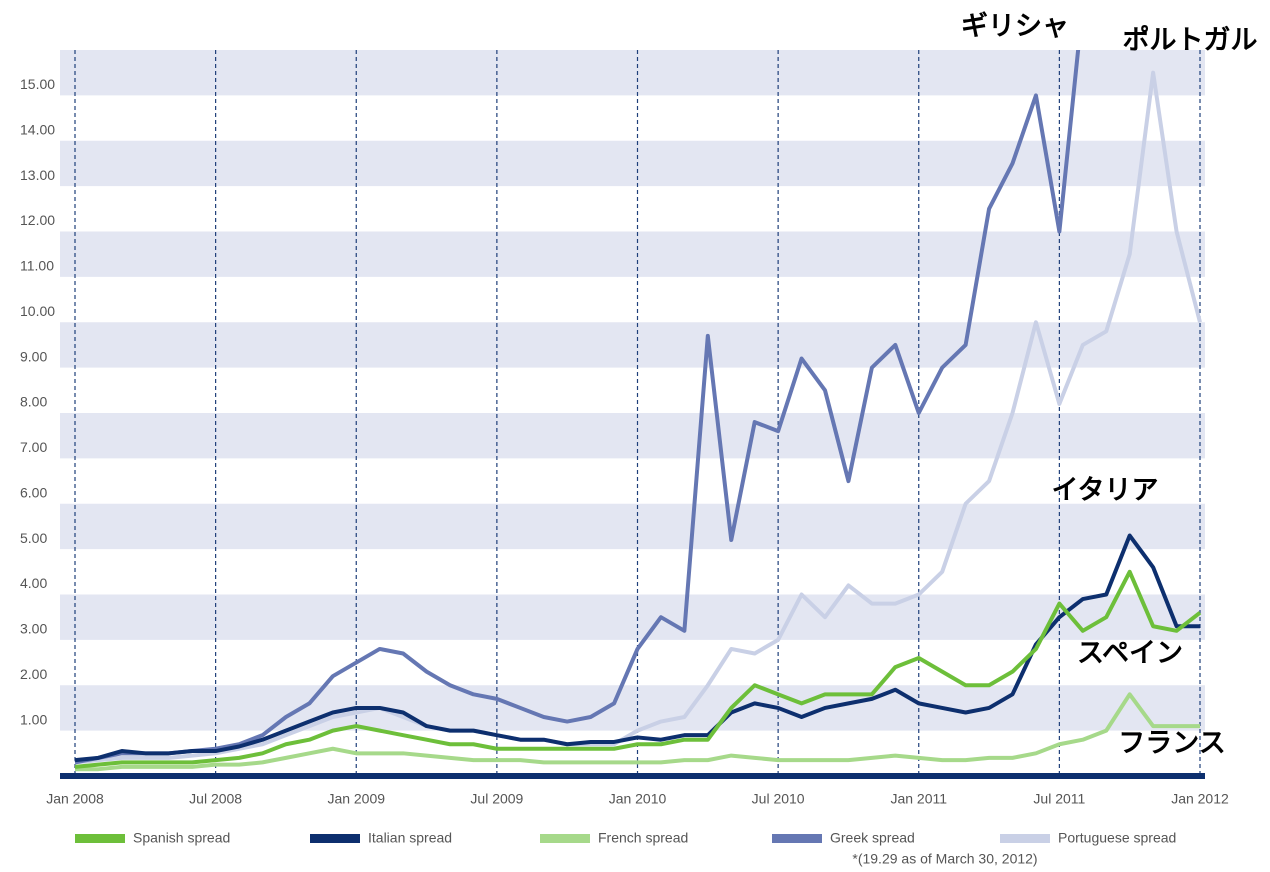  I want to click on annotation: ポルトガル, so click(1190, 40).